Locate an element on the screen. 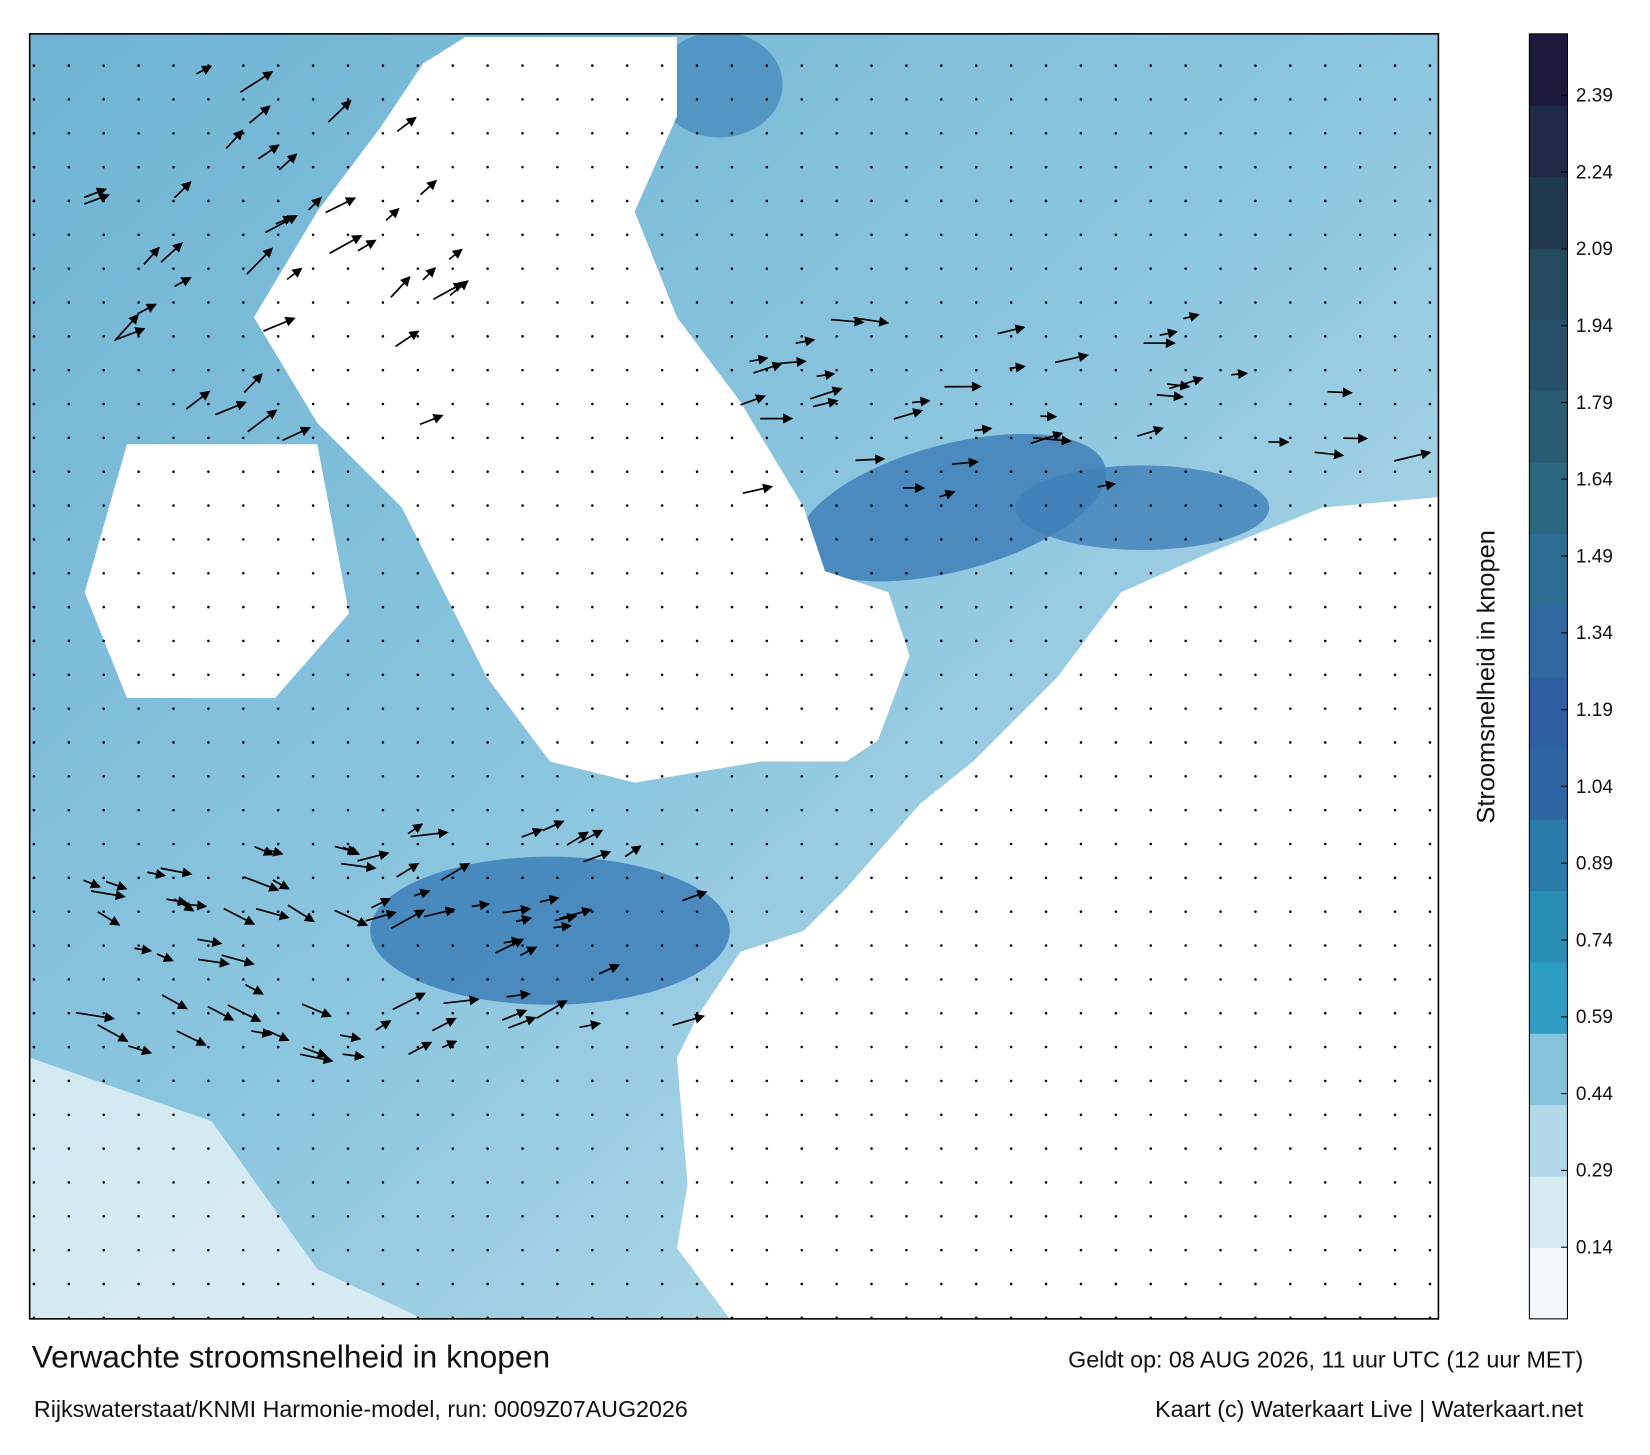 This screenshot has height=1455, width=1650. colorbar-tick-label: 2.24 is located at coordinates (1594, 172).